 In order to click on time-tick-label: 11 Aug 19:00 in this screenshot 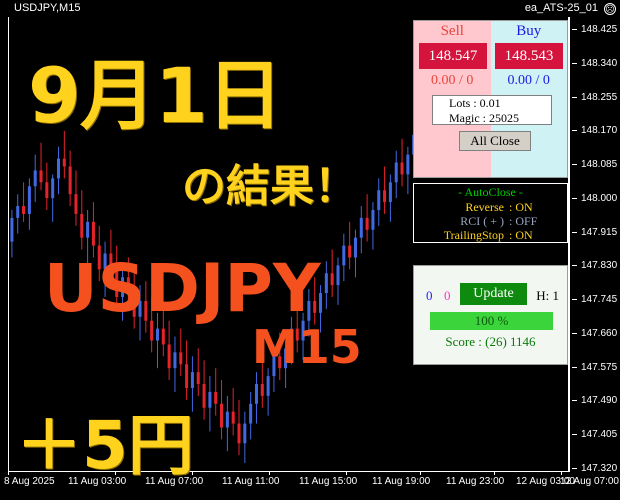, I will do `click(401, 481)`.